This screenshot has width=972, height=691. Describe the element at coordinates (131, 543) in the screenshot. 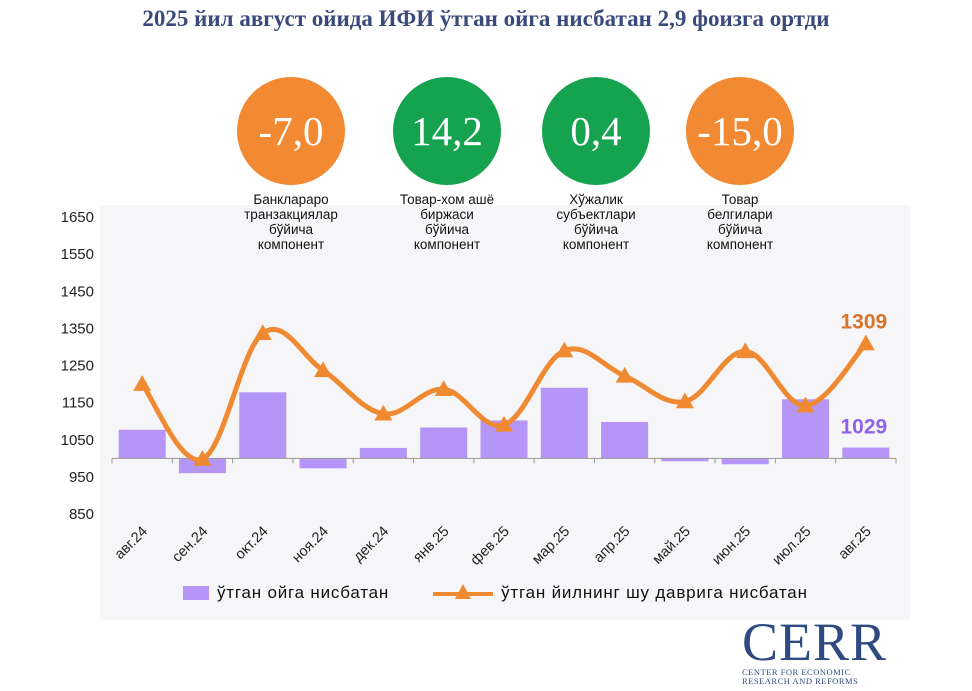

I see `x-tick-label: авг.24` at that location.